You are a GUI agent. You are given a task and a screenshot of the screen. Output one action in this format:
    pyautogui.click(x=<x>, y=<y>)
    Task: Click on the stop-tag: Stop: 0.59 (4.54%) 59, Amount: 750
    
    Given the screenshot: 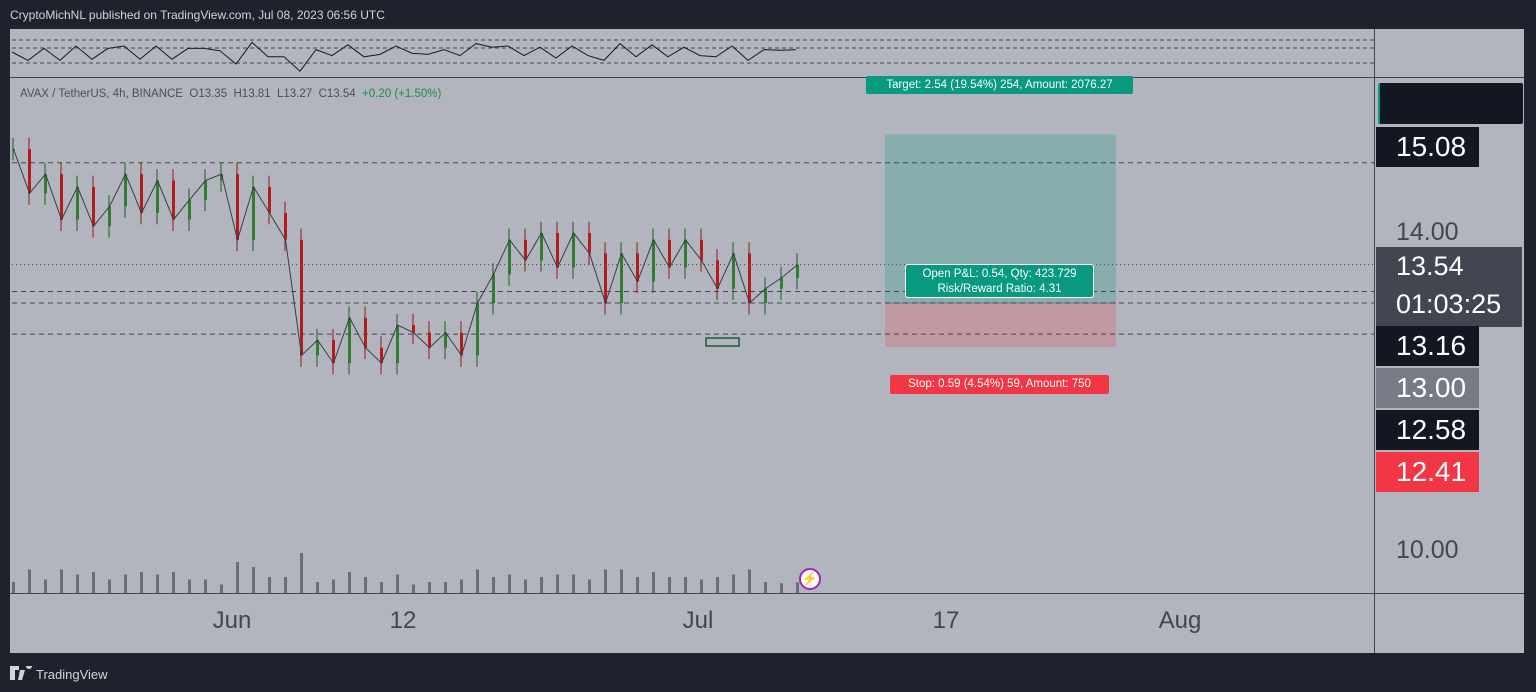 What is the action you would take?
    pyautogui.click(x=999, y=384)
    